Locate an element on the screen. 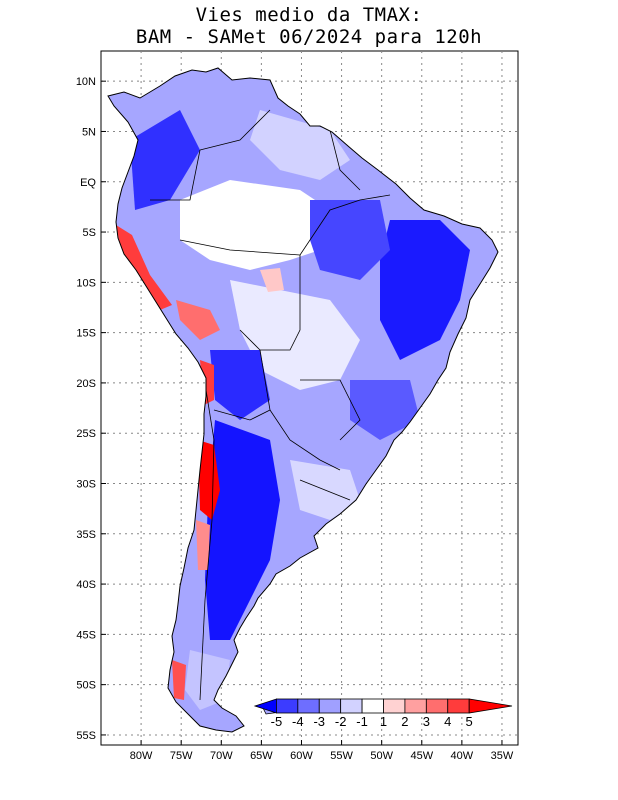 This screenshot has width=618, height=800. colorbar-label: 5 is located at coordinates (469, 721).